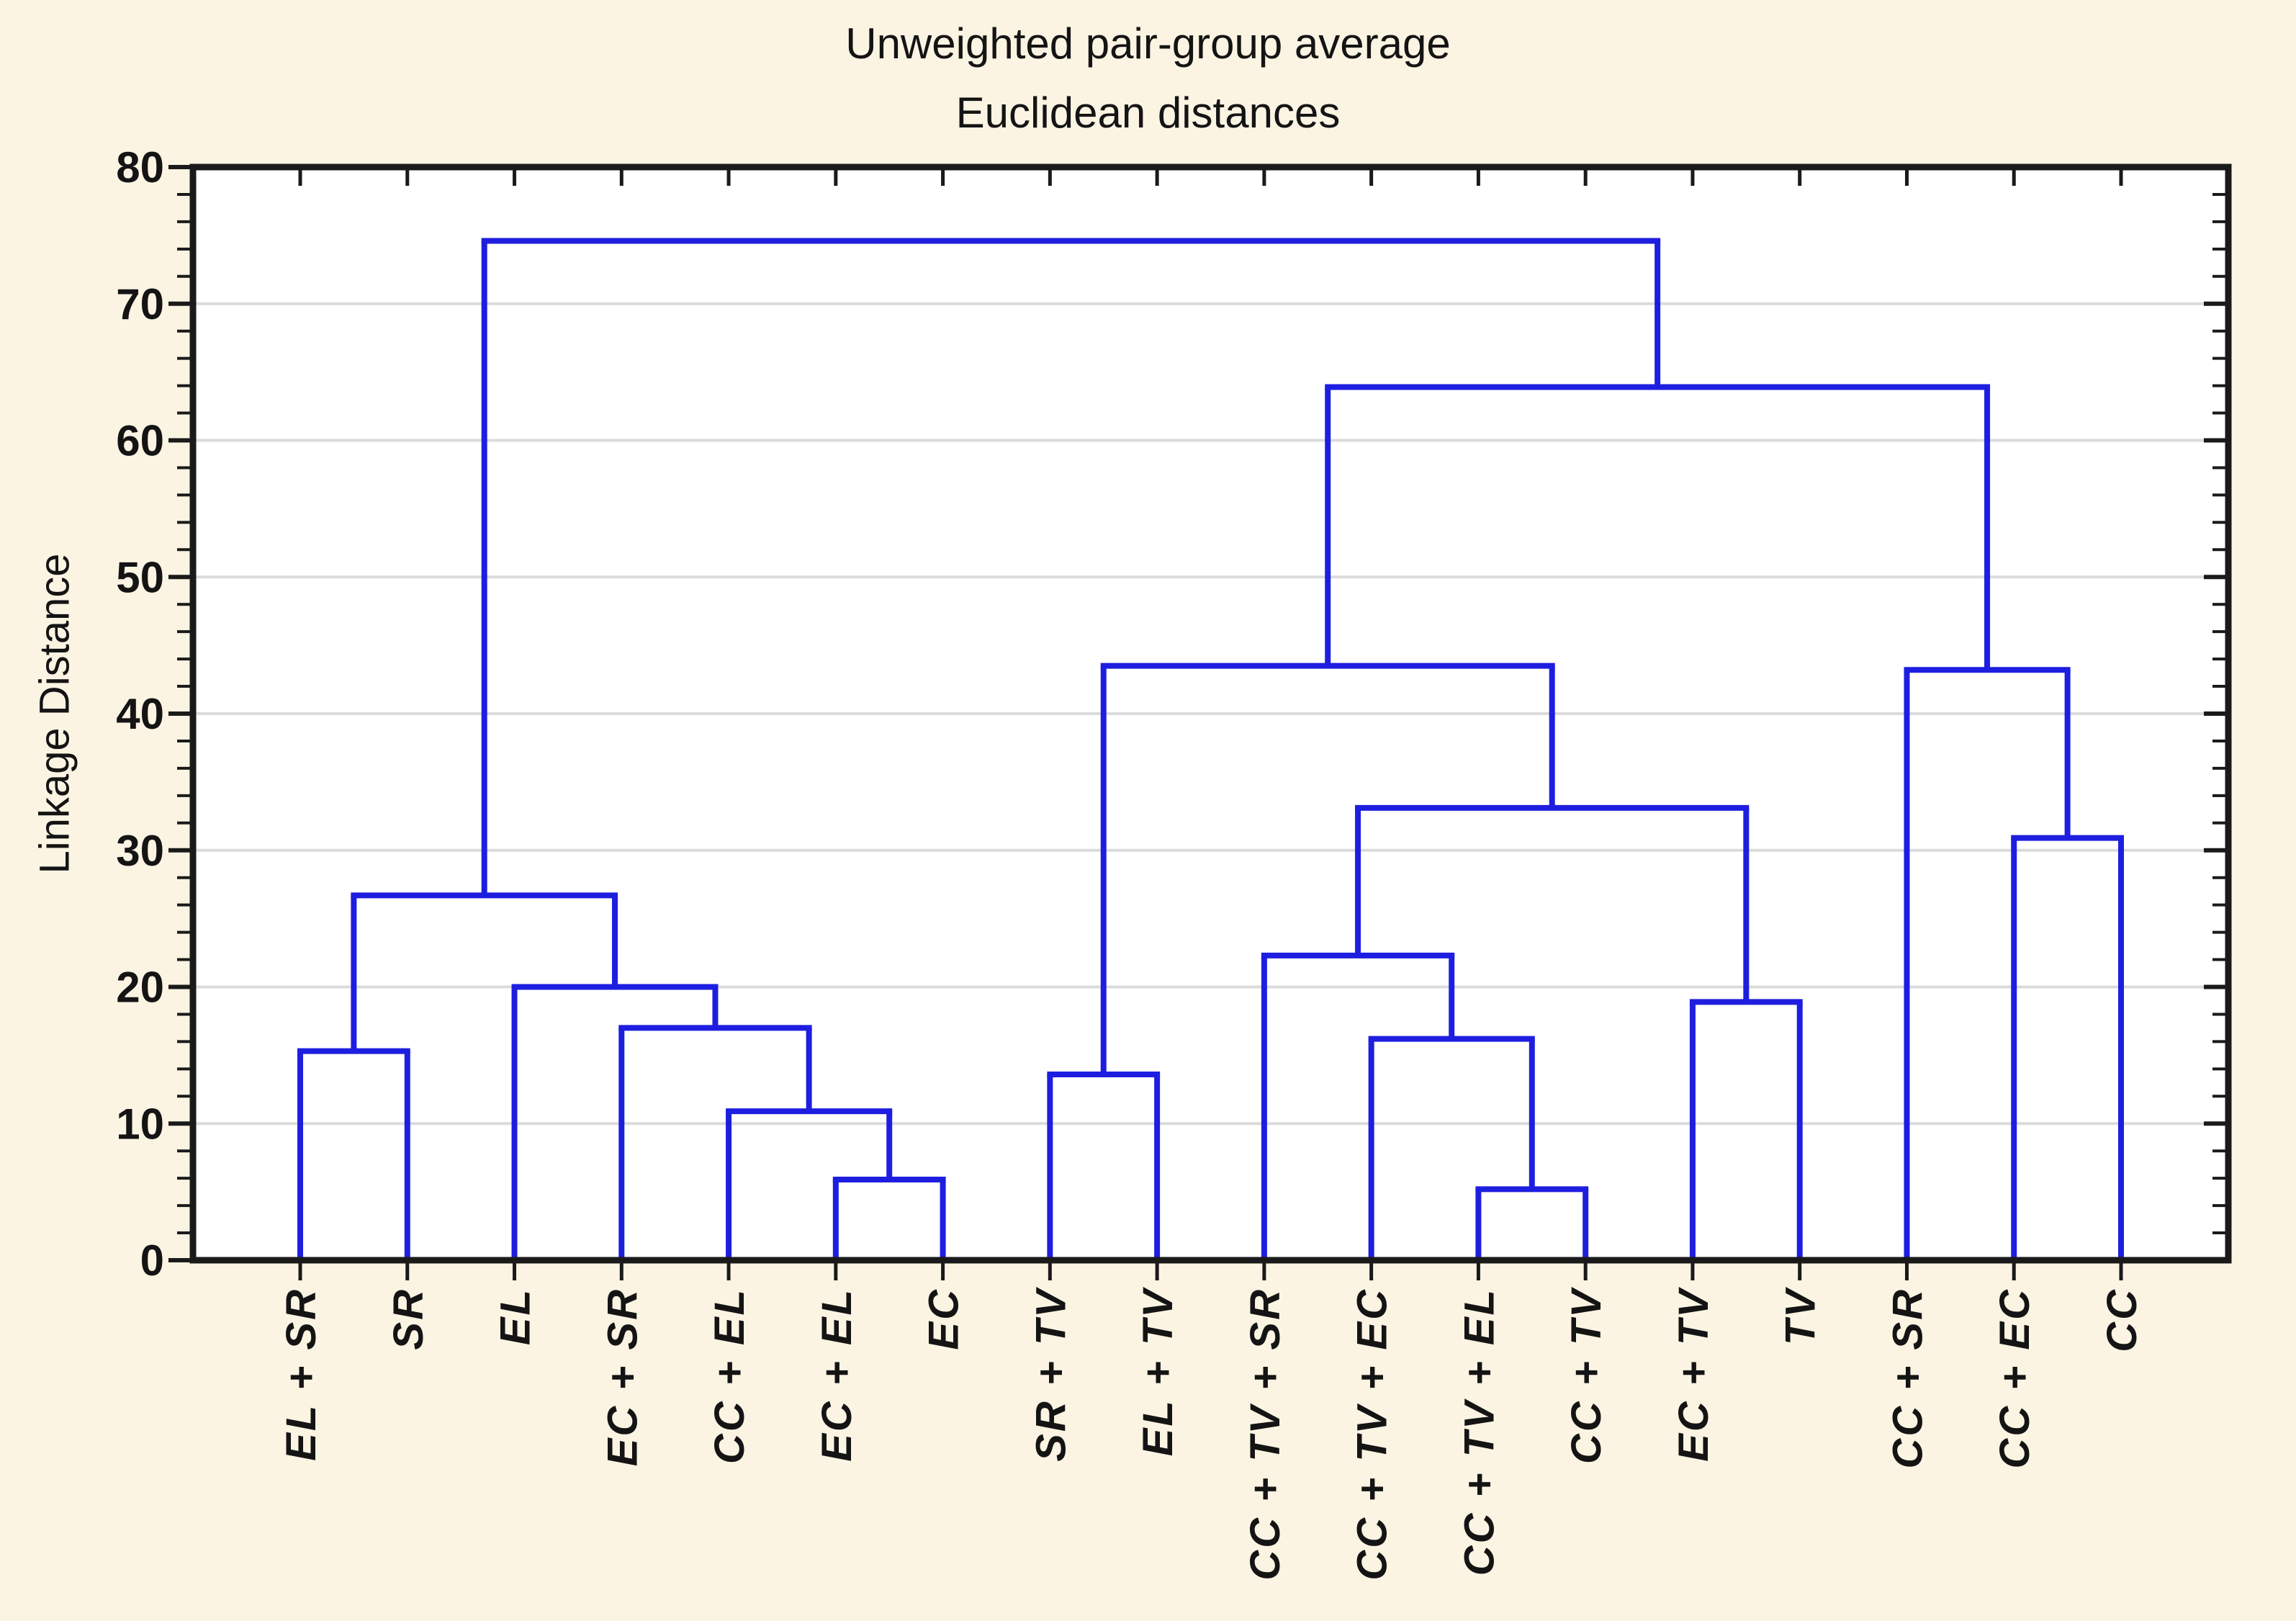 The image size is (2296, 1621). I want to click on y-tick-label: 40, so click(140, 714).